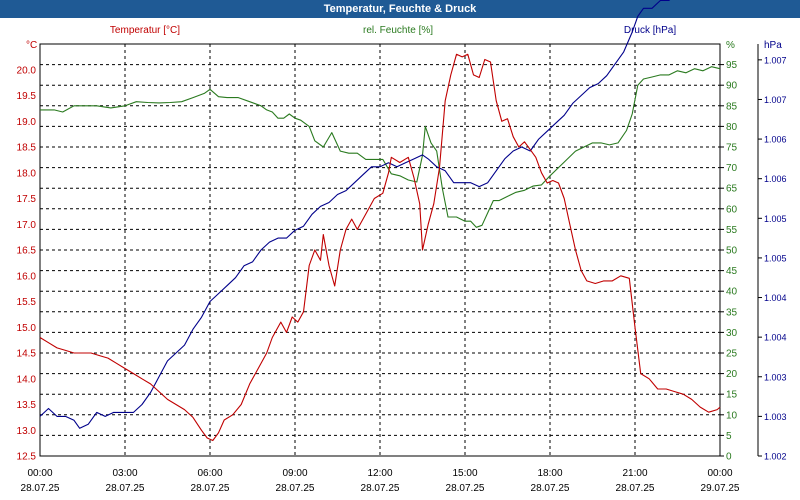  Describe the element at coordinates (732, 251) in the screenshot. I see `humidity-tick-label: 50` at that location.